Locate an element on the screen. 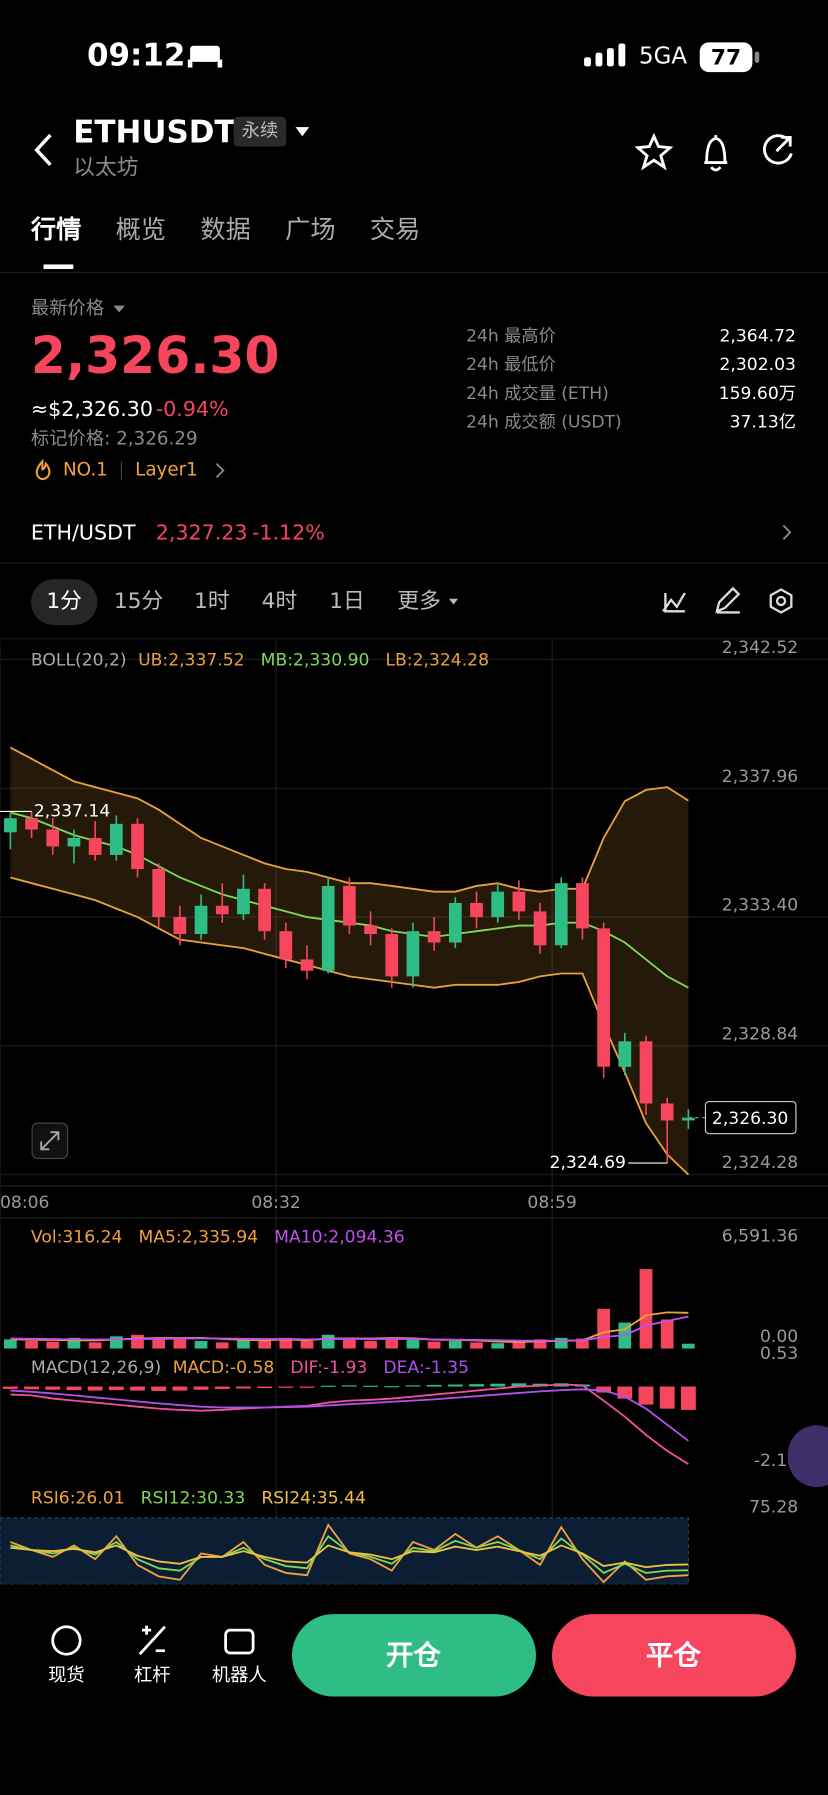  battery-level: 77 is located at coordinates (726, 57).